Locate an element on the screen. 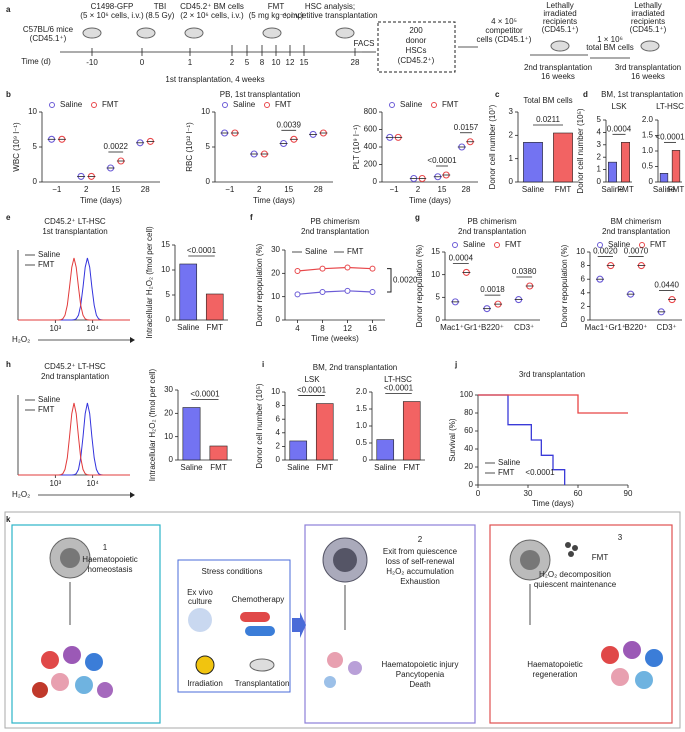 The width and height of the screenshot is (685, 732). label: Haematopoietic is located at coordinates (110, 559).